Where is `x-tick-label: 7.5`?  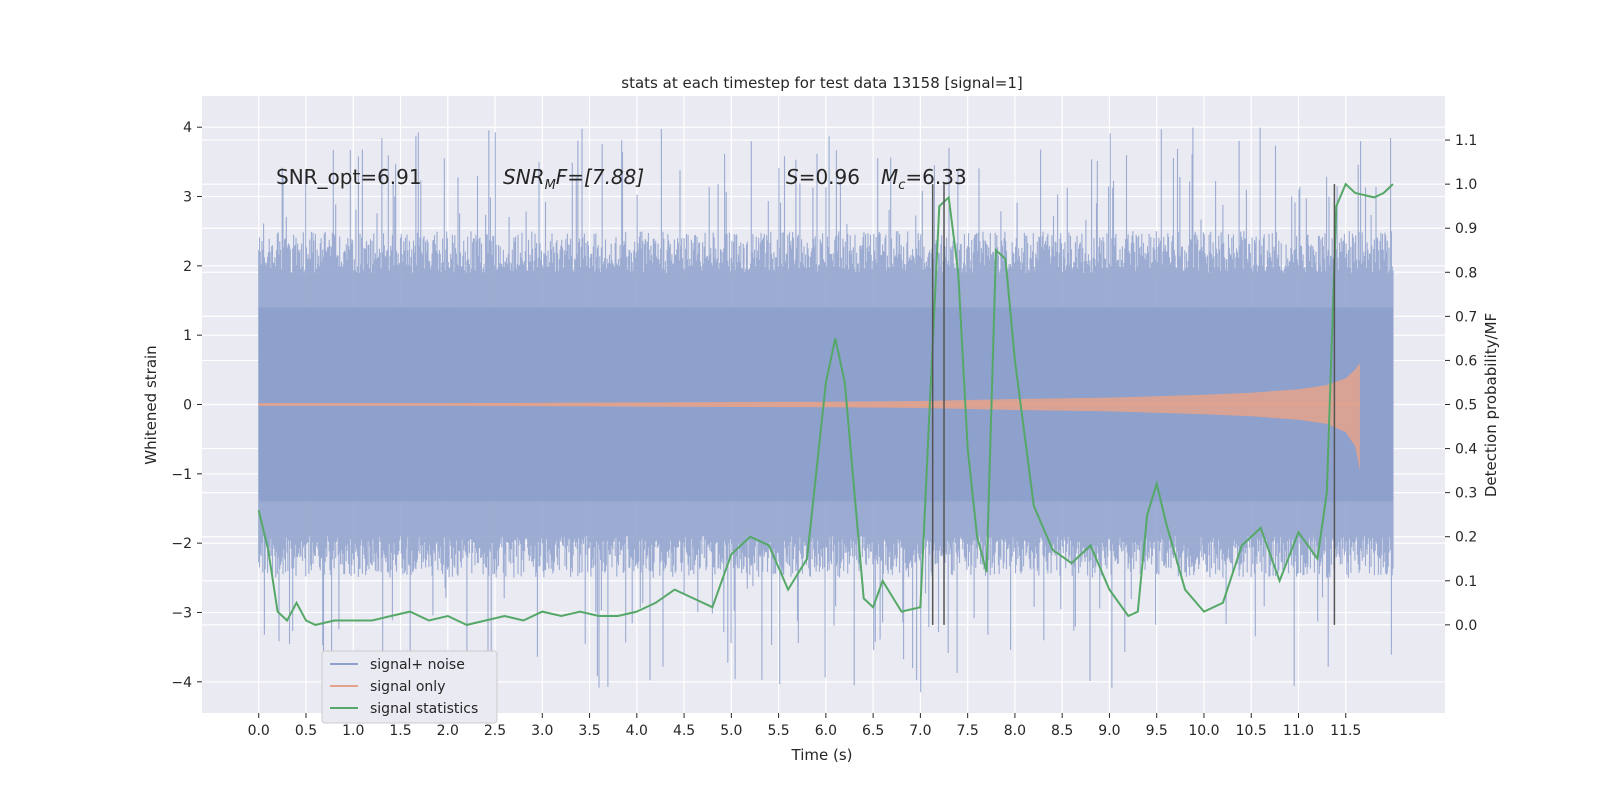
x-tick-label: 7.5 is located at coordinates (968, 731).